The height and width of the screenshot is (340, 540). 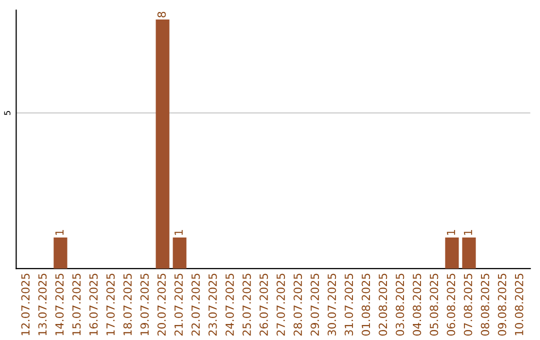 I want to click on x-tick-label: 07.08.2025, so click(x=468, y=305).